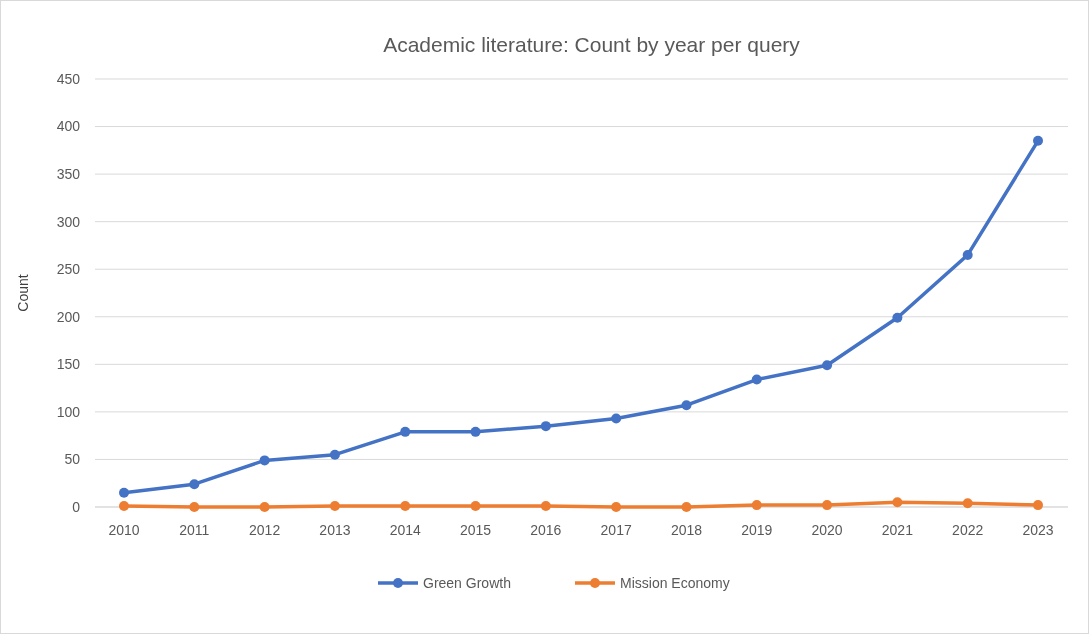 The width and height of the screenshot is (1089, 634). Describe the element at coordinates (194, 530) in the screenshot. I see `x-tick-label: 2011` at that location.